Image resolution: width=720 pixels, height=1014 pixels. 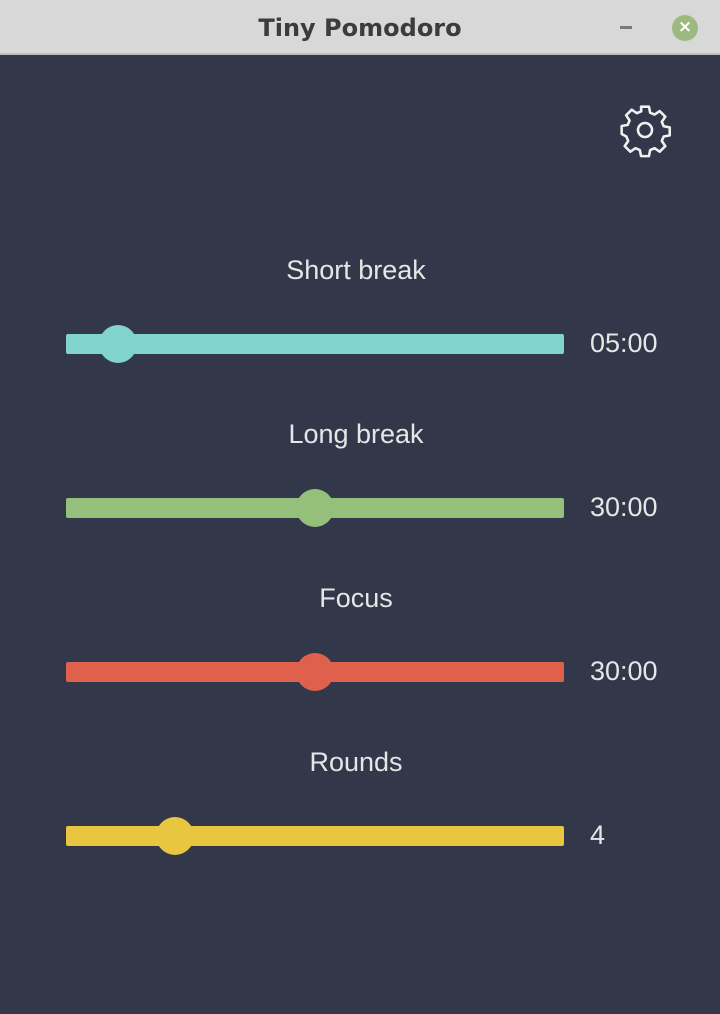 I want to click on short-break-slider-handle, so click(x=117, y=344).